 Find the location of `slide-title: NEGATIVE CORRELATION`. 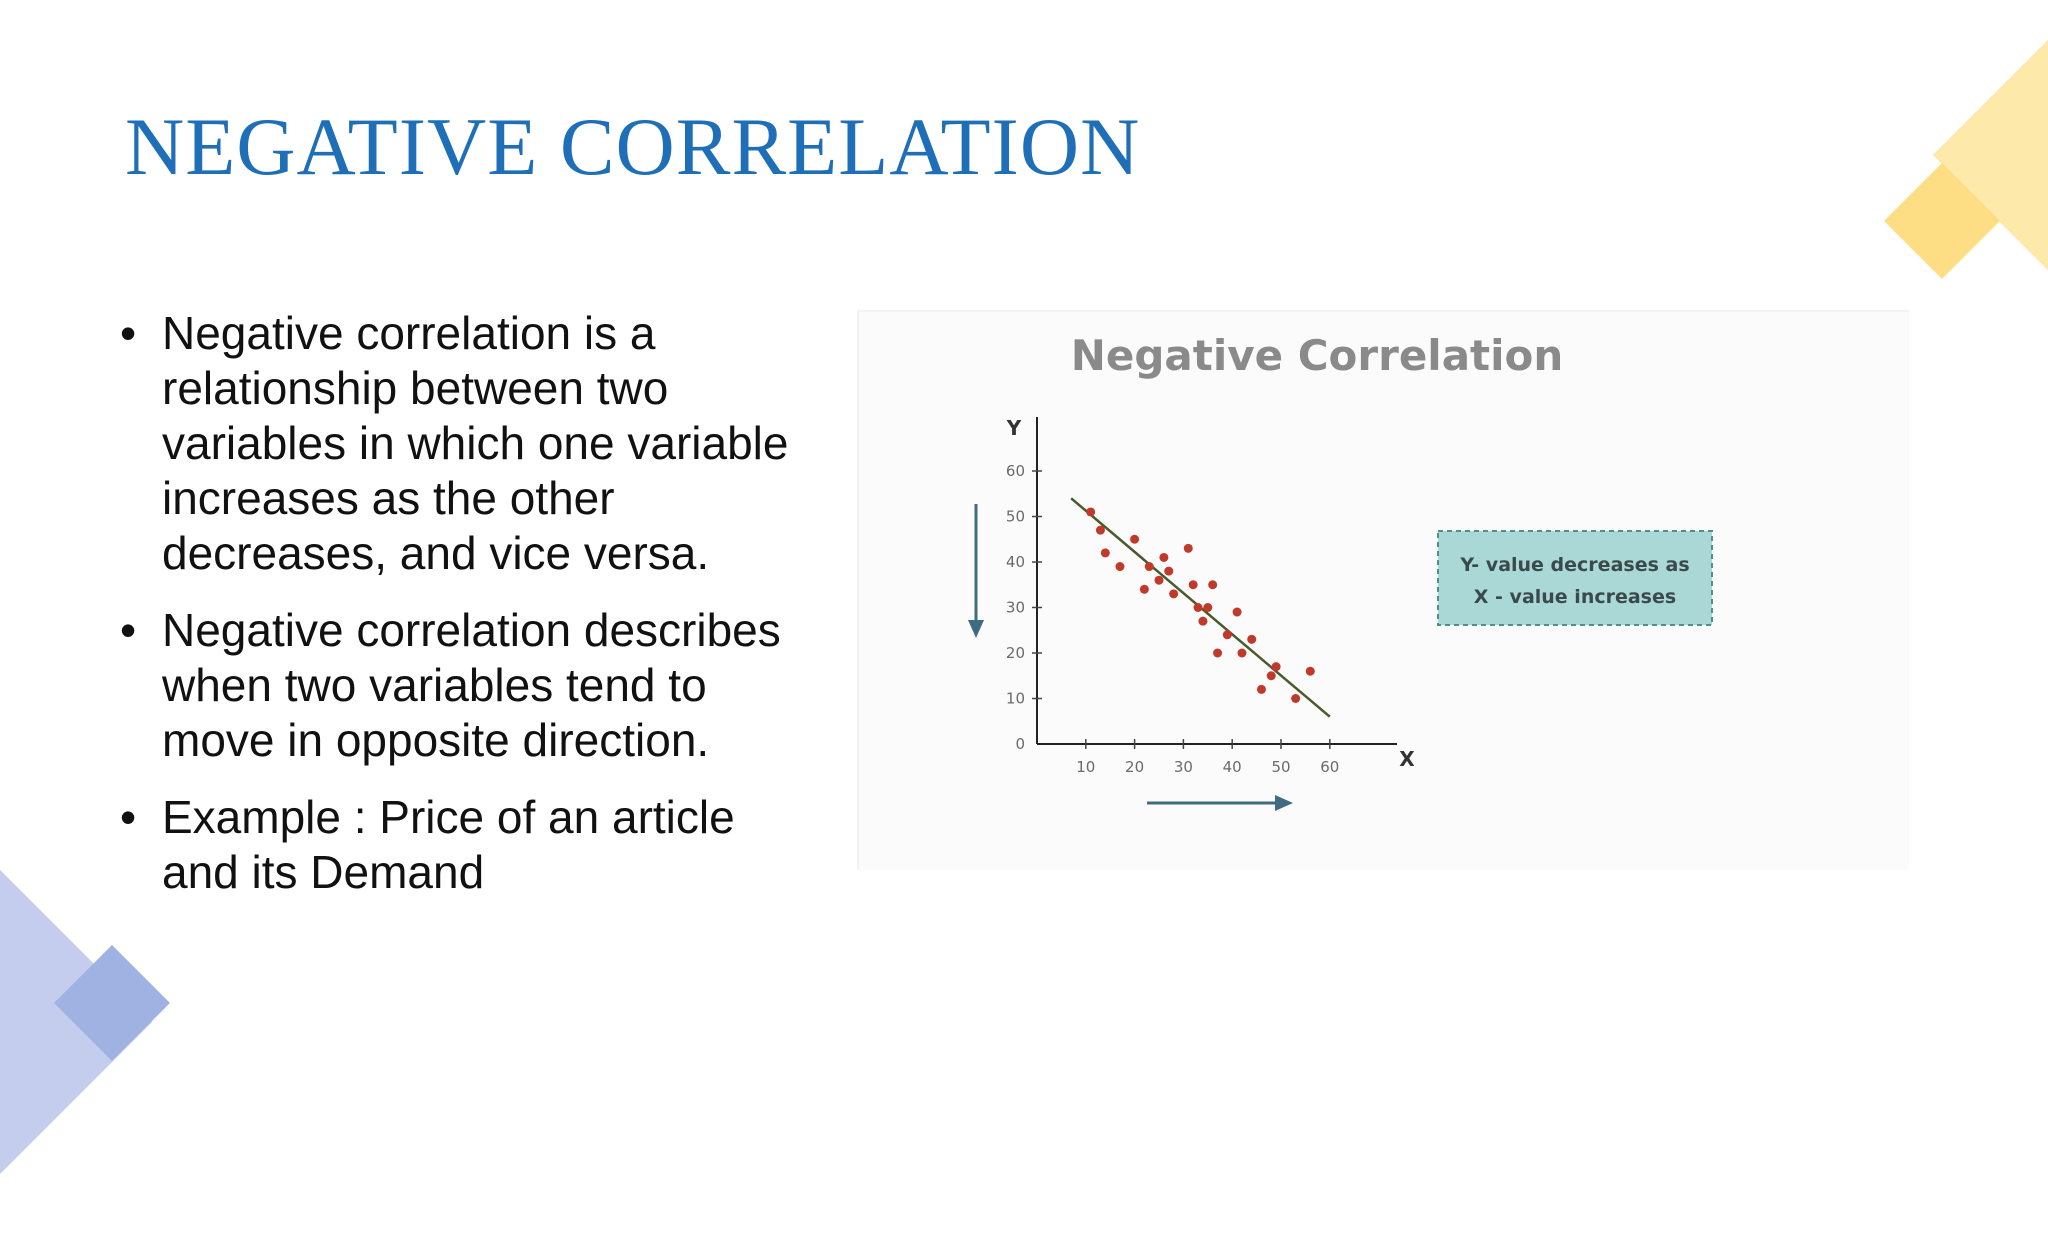

slide-title: NEGATIVE CORRELATION is located at coordinates (633, 146).